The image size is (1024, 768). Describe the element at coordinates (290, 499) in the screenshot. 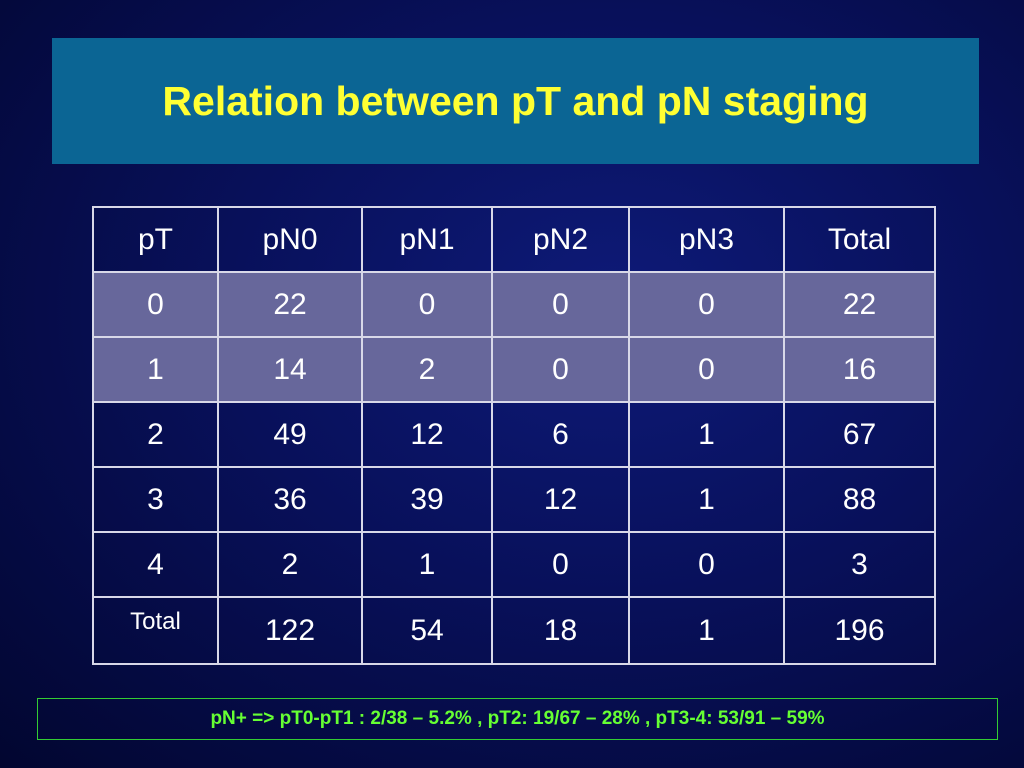

I see `table-cell: 36` at that location.